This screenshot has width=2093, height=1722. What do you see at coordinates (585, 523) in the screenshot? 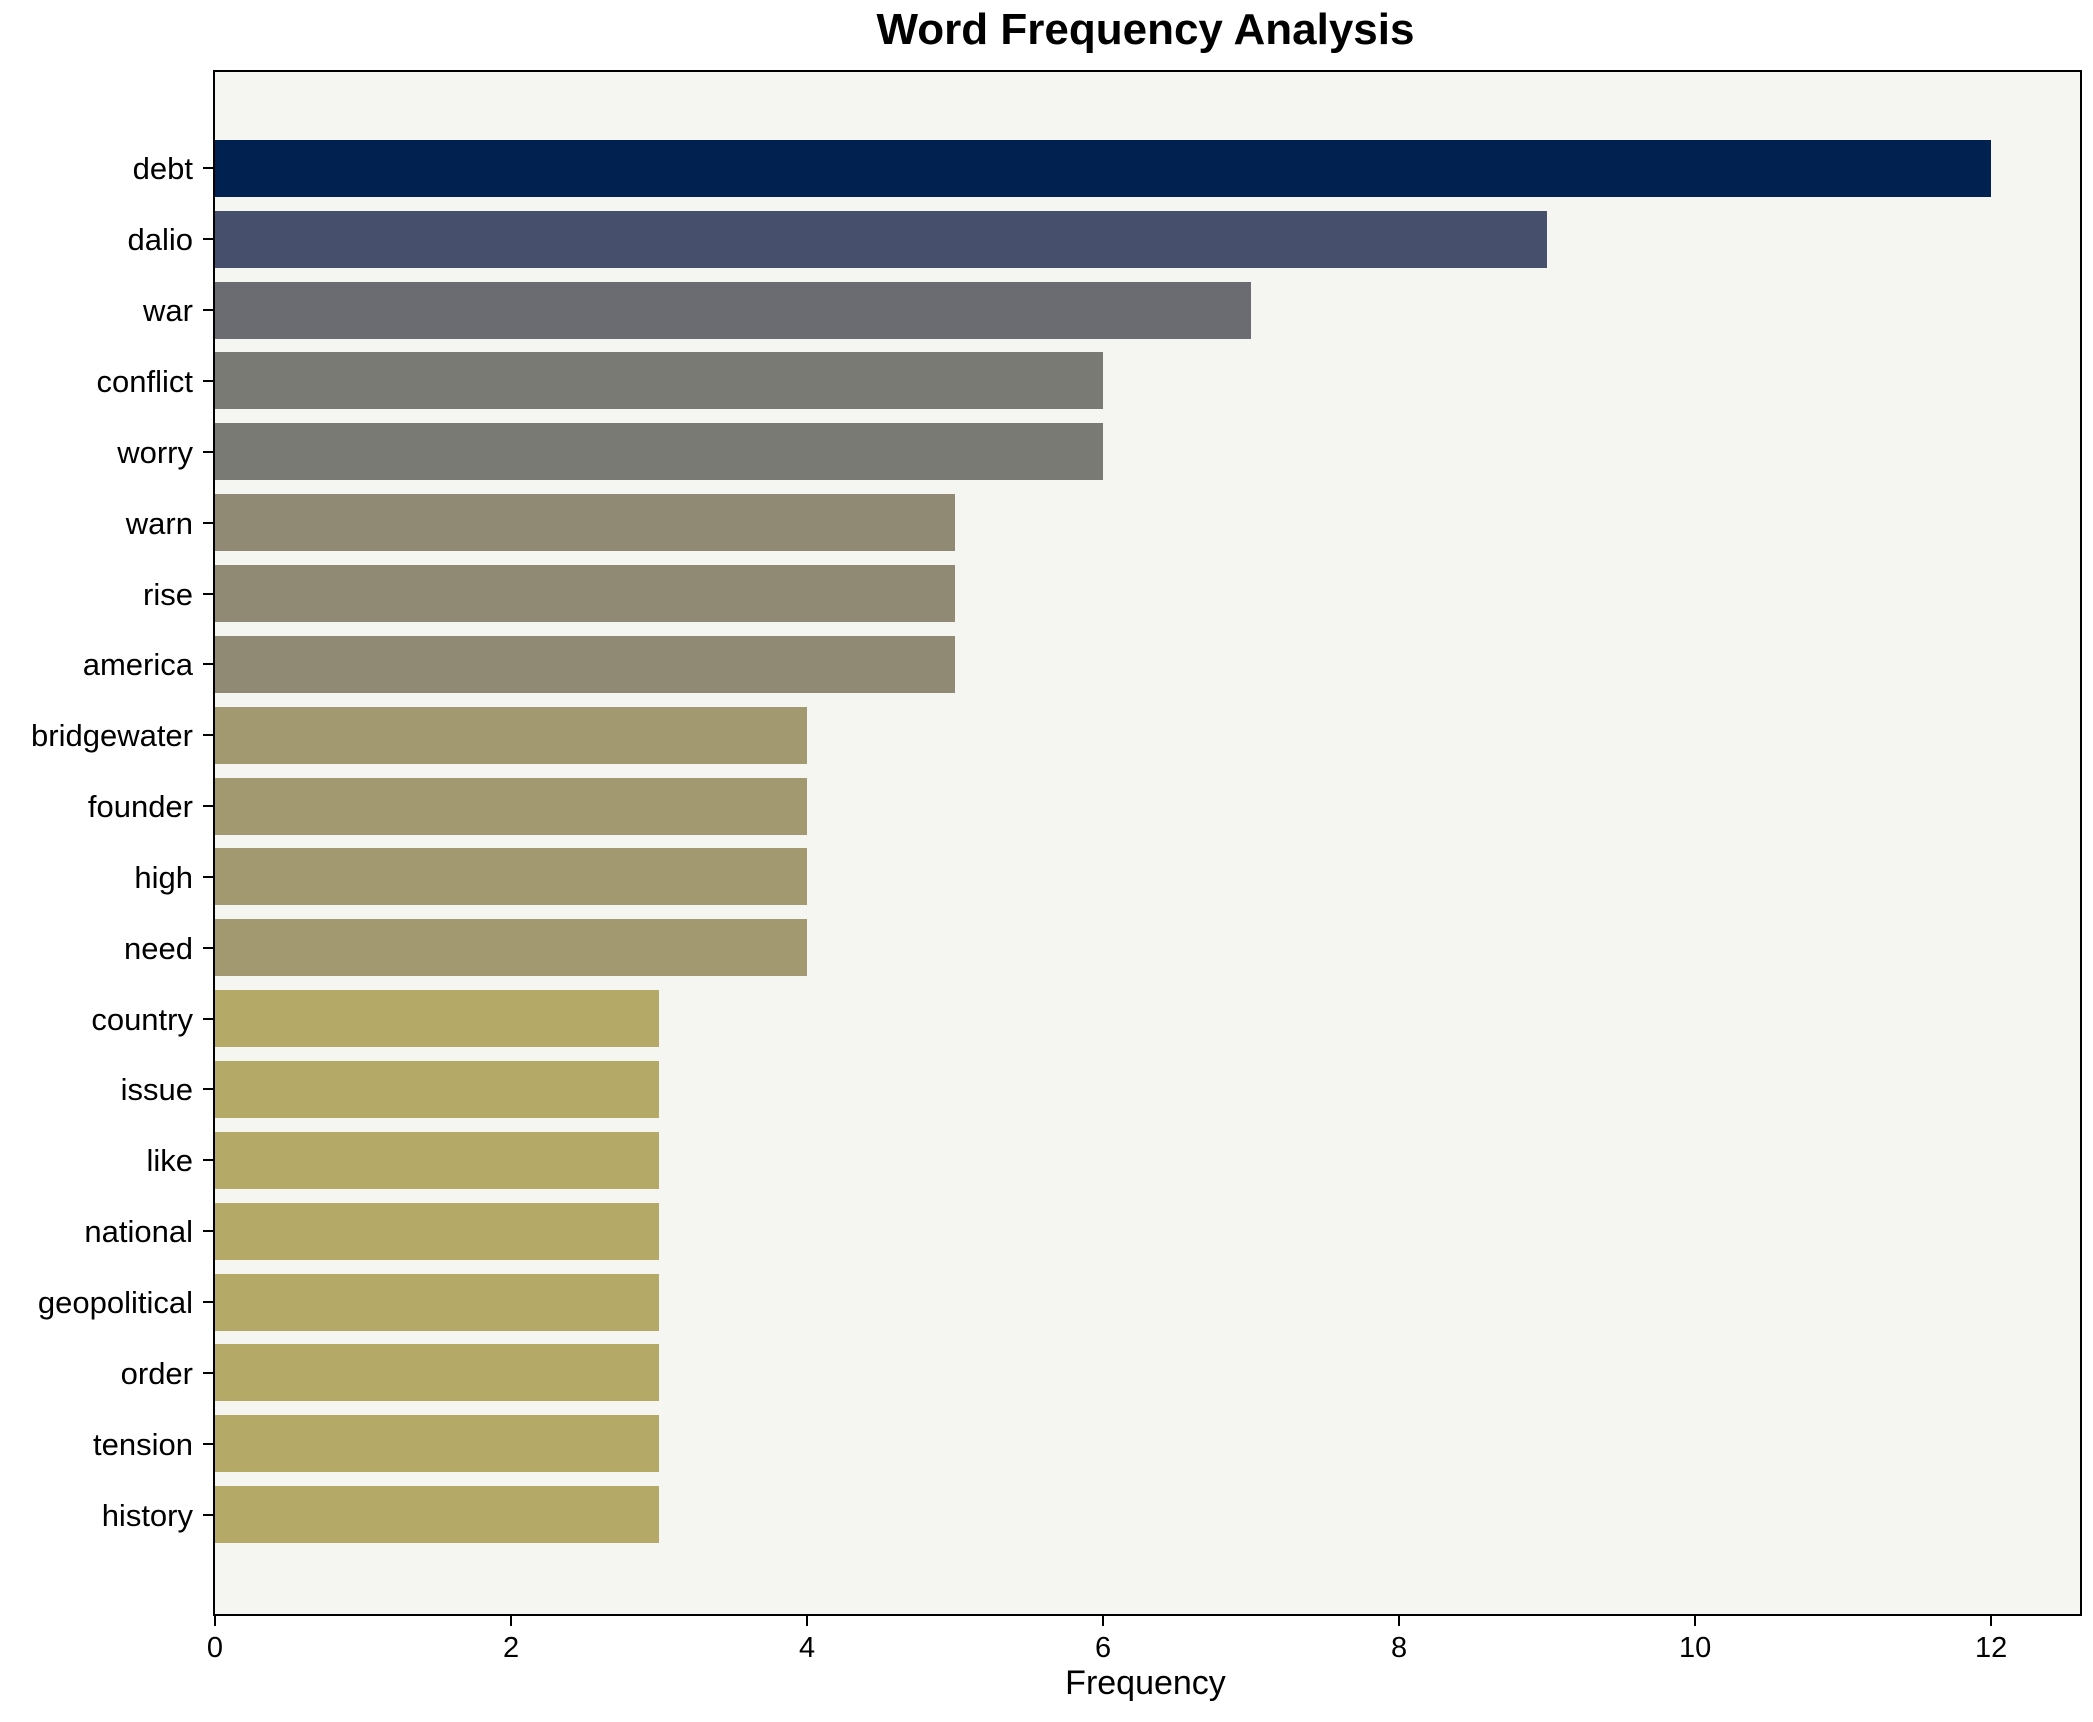
I see `bar-warn` at bounding box center [585, 523].